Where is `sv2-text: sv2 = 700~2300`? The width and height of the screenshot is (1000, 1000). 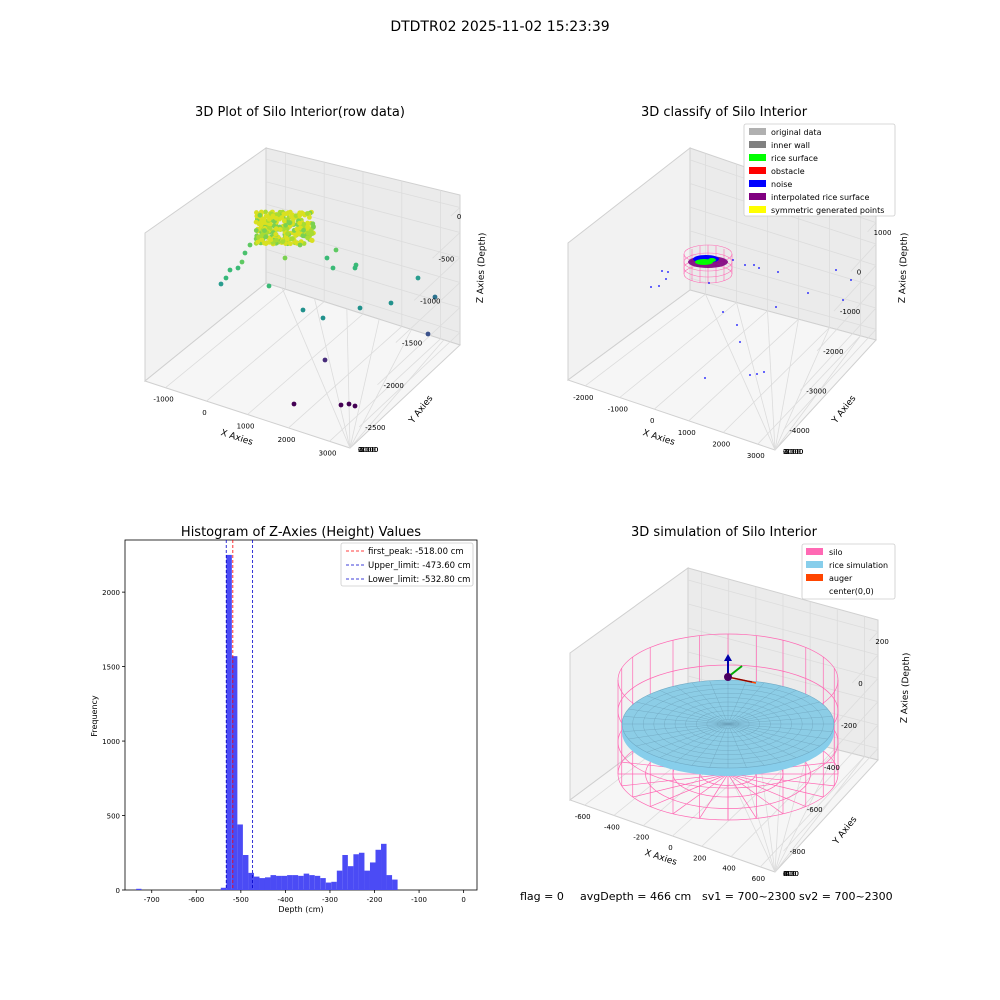
sv2-text: sv2 = 700~2300 is located at coordinates (846, 896).